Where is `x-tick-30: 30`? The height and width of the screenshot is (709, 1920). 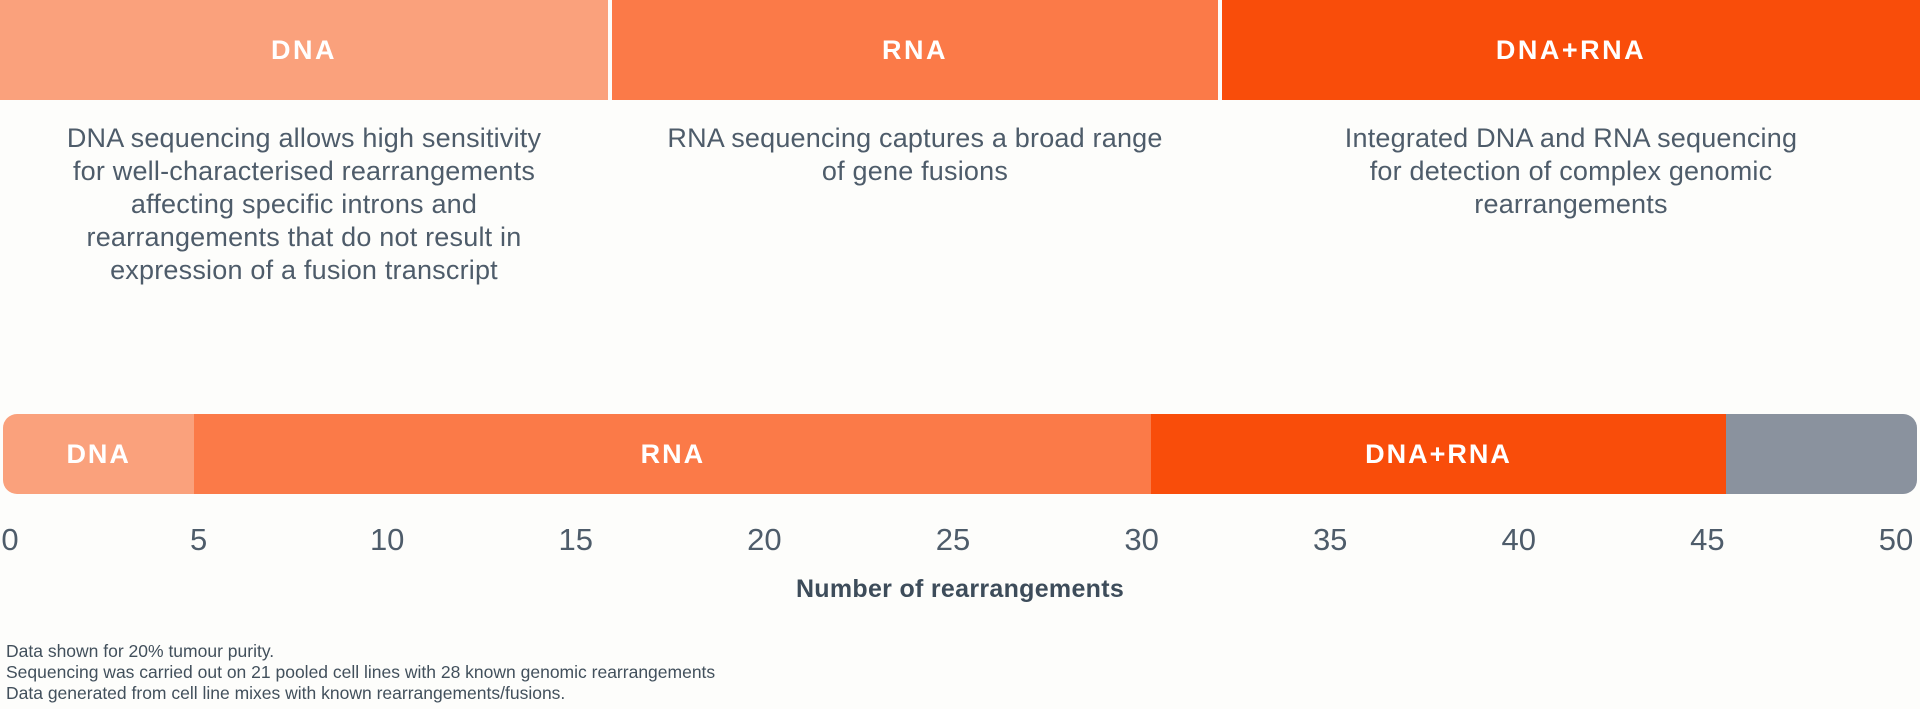 x-tick-30: 30 is located at coordinates (1141, 539).